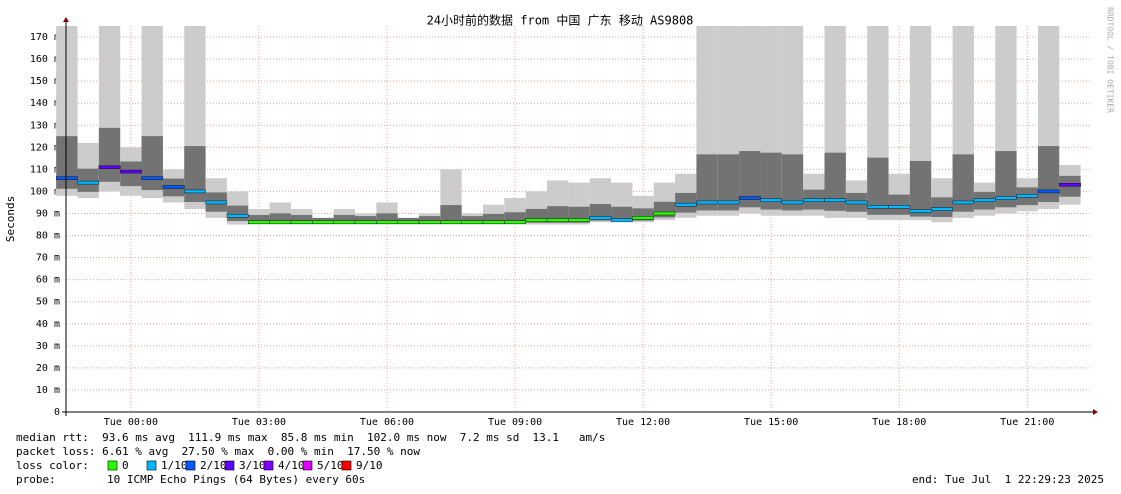  What do you see at coordinates (369, 465) in the screenshot?
I see `legend-label: 9/10` at bounding box center [369, 465].